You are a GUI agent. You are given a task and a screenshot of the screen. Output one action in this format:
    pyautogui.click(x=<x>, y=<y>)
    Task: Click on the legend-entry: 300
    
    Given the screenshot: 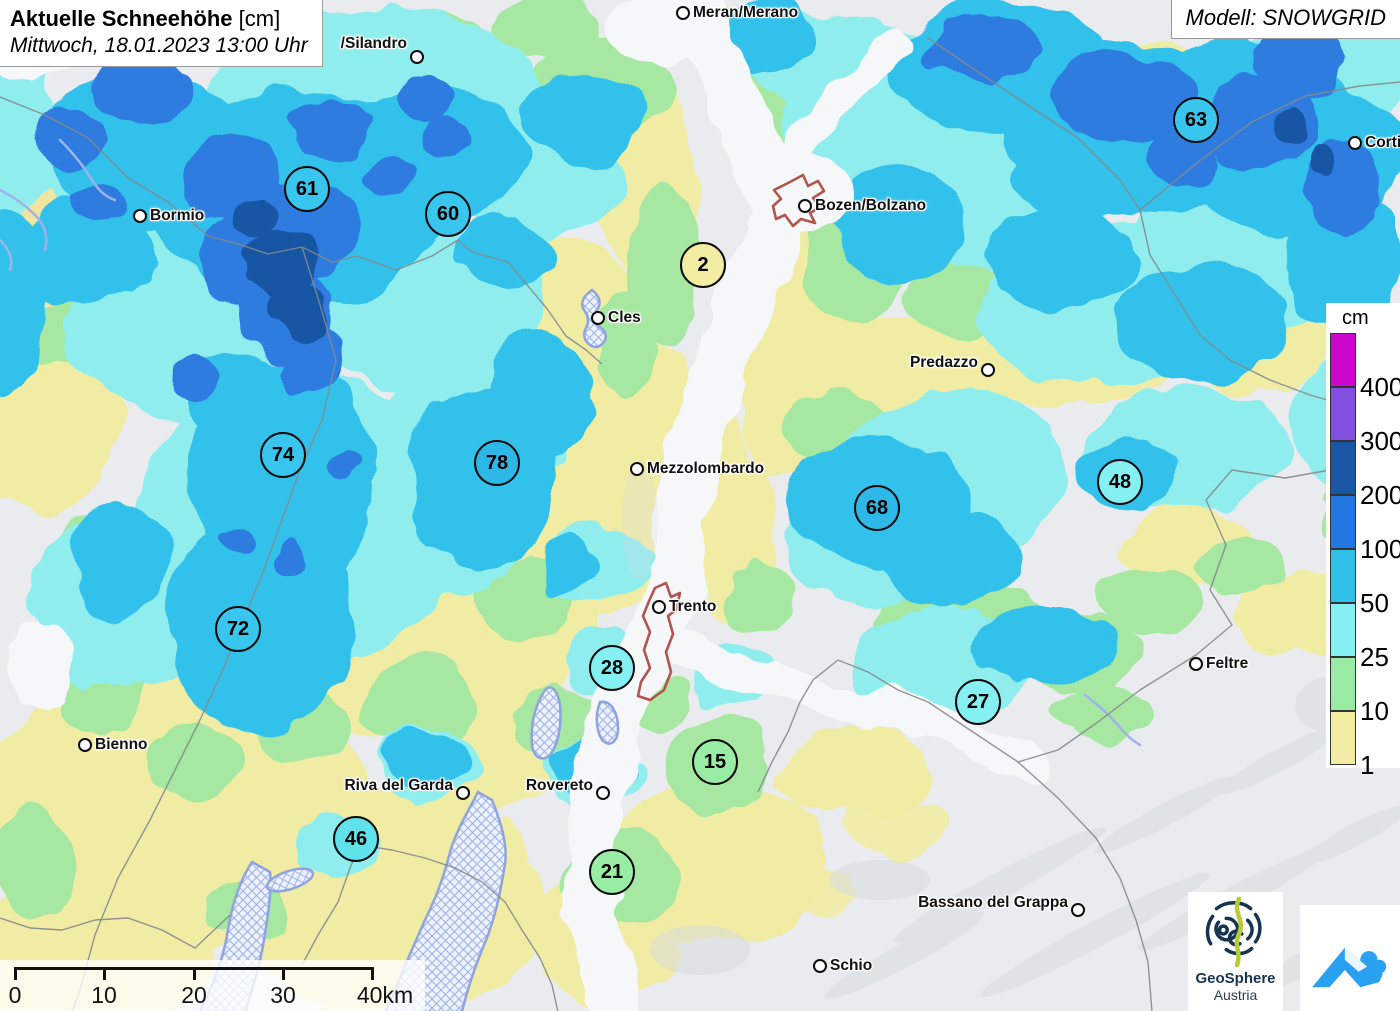 What is the action you would take?
    pyautogui.click(x=1365, y=421)
    